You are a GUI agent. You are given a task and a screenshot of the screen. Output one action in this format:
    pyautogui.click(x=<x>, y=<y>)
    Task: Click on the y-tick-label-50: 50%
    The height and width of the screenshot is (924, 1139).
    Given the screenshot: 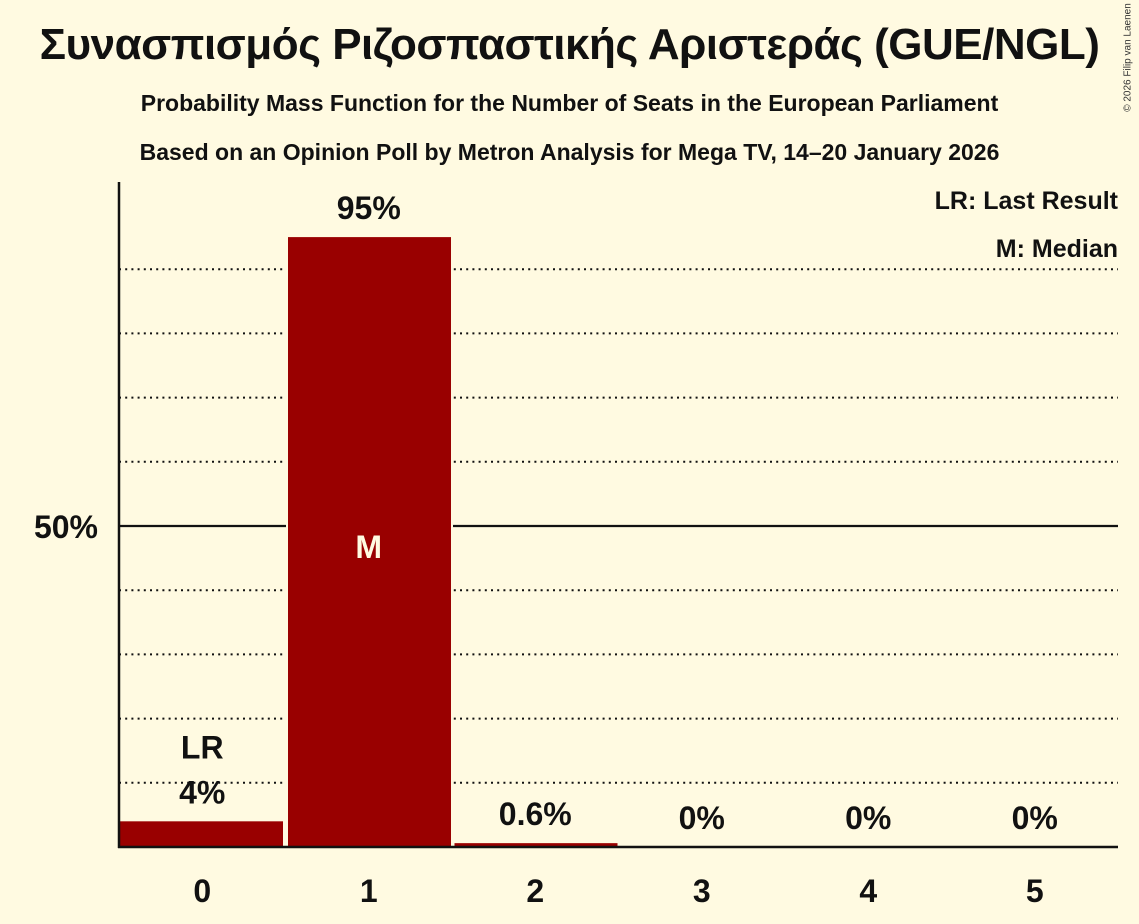 What is the action you would take?
    pyautogui.click(x=66, y=527)
    